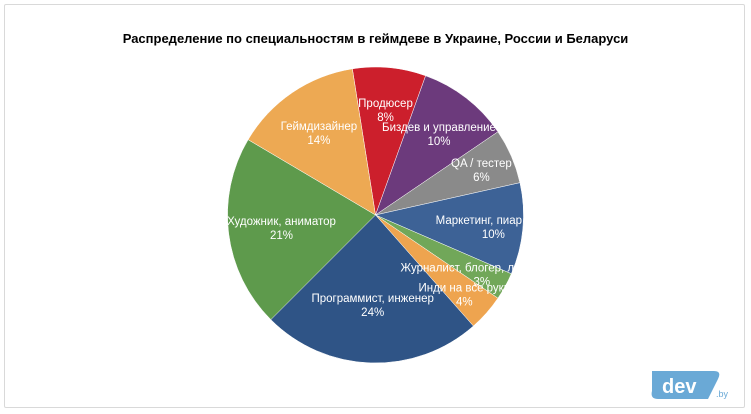 Image resolution: width=751 pixels, height=414 pixels. What do you see at coordinates (319, 127) in the screenshot?
I see `slice-label-9: Геймдизайнер` at bounding box center [319, 127].